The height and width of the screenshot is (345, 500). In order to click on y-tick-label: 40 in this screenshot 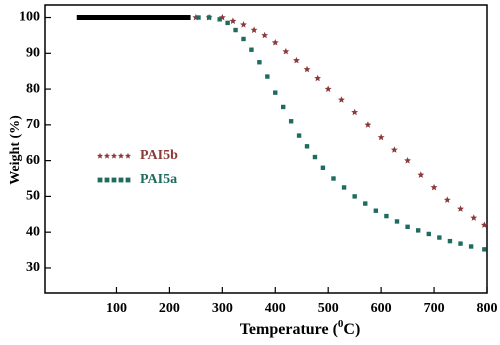, I will do `click(33, 231)`.